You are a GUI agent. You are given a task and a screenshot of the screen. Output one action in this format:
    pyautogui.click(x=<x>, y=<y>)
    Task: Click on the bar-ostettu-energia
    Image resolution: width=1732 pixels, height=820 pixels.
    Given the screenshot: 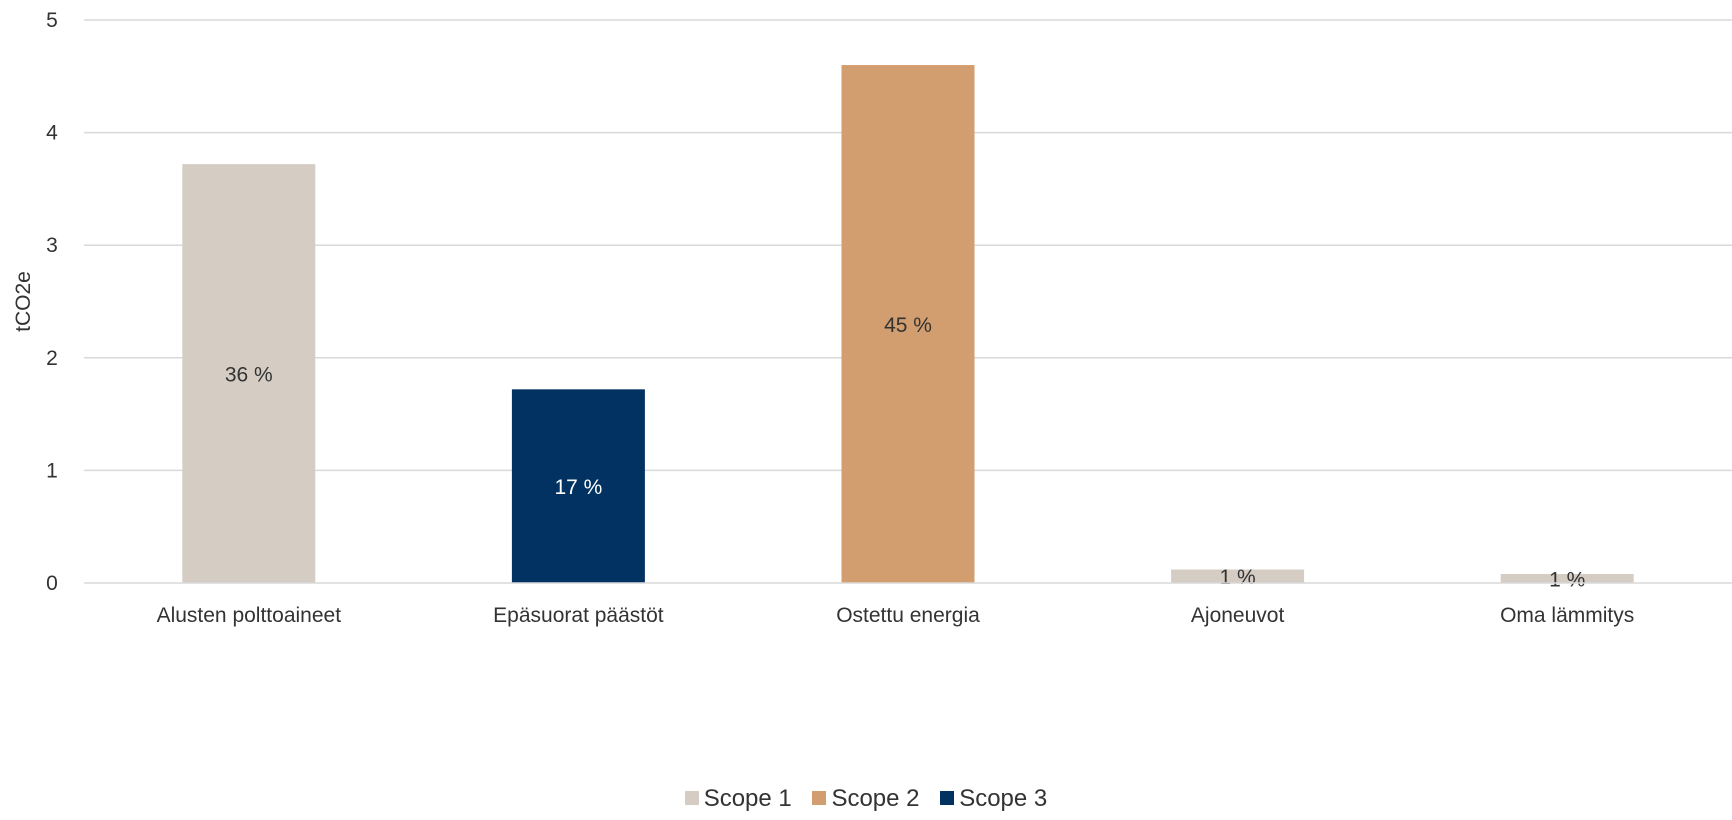 What is the action you would take?
    pyautogui.click(x=908, y=324)
    